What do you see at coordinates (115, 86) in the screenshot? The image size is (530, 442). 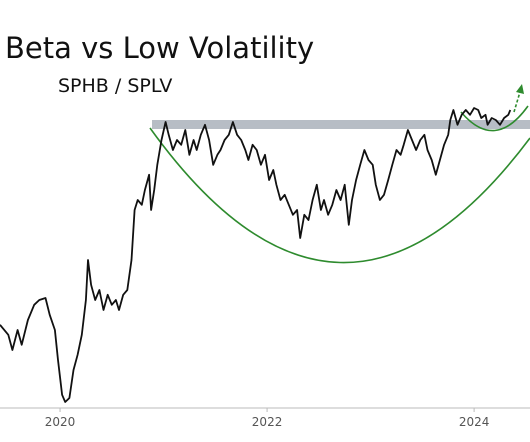 I see `chart-subtitle: SPHB / SPLV` at bounding box center [115, 86].